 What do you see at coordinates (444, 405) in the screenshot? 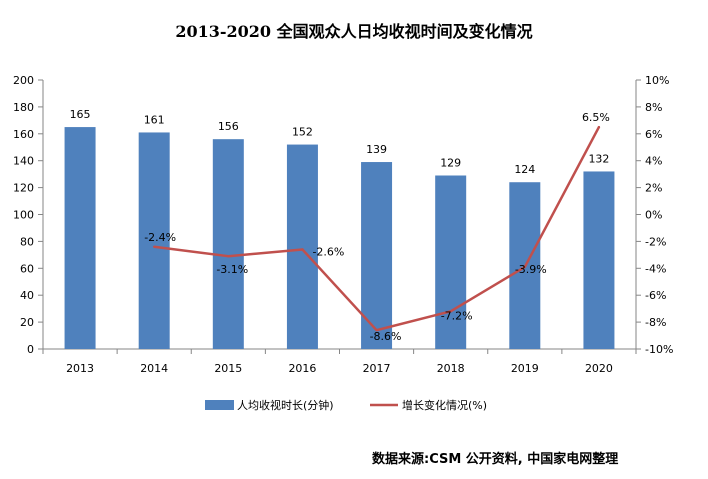
I see `legend-line-label: 增长变化情况(%)` at bounding box center [444, 405].